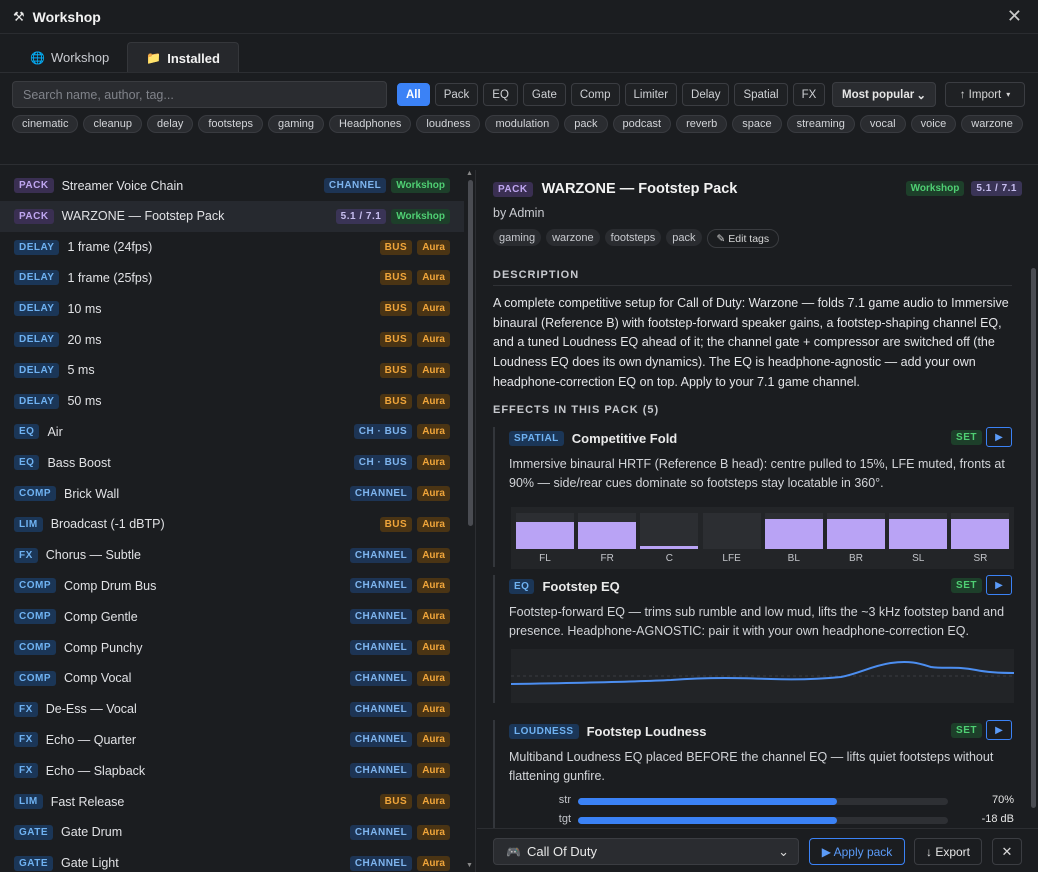 This screenshot has height=872, width=1038. What do you see at coordinates (513, 851) in the screenshot?
I see `gamepad-icon: 🎮` at bounding box center [513, 851].